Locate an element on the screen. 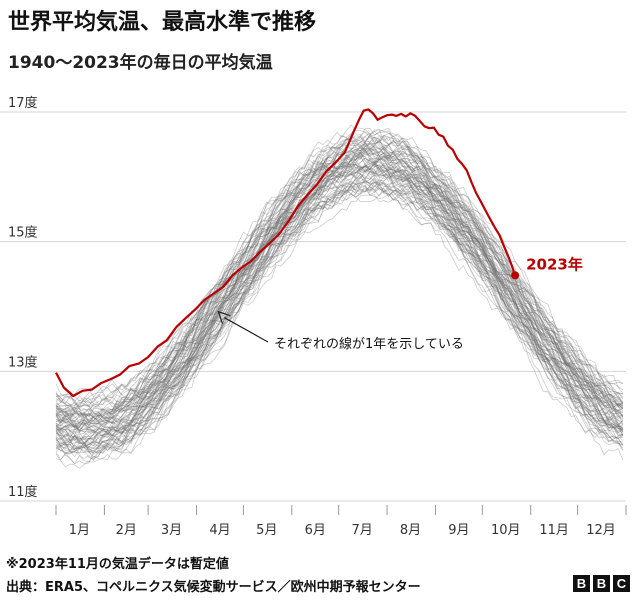 The width and height of the screenshot is (640, 600). y-tick-label: 11度 is located at coordinates (23, 492).